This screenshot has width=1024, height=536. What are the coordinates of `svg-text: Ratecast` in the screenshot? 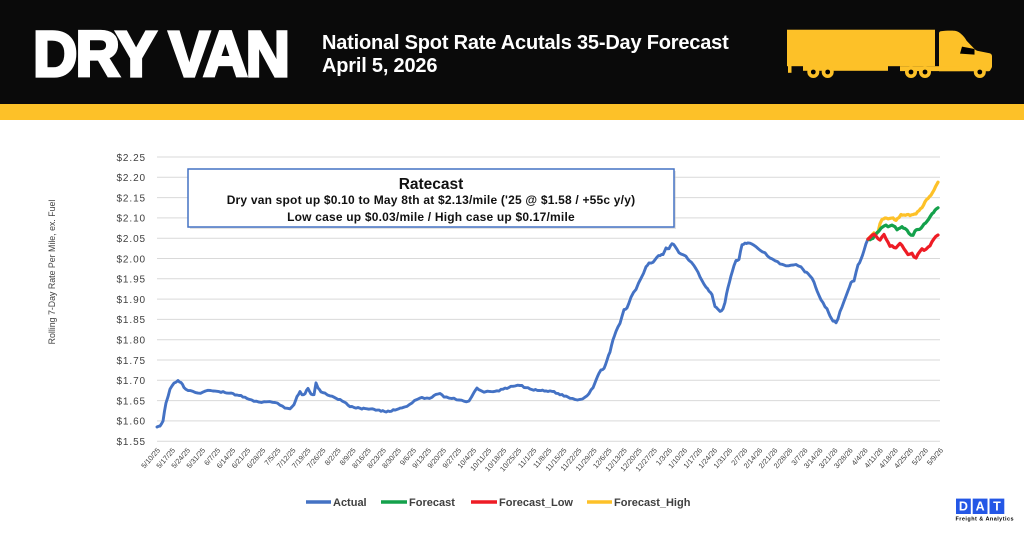 It's located at (431, 184).